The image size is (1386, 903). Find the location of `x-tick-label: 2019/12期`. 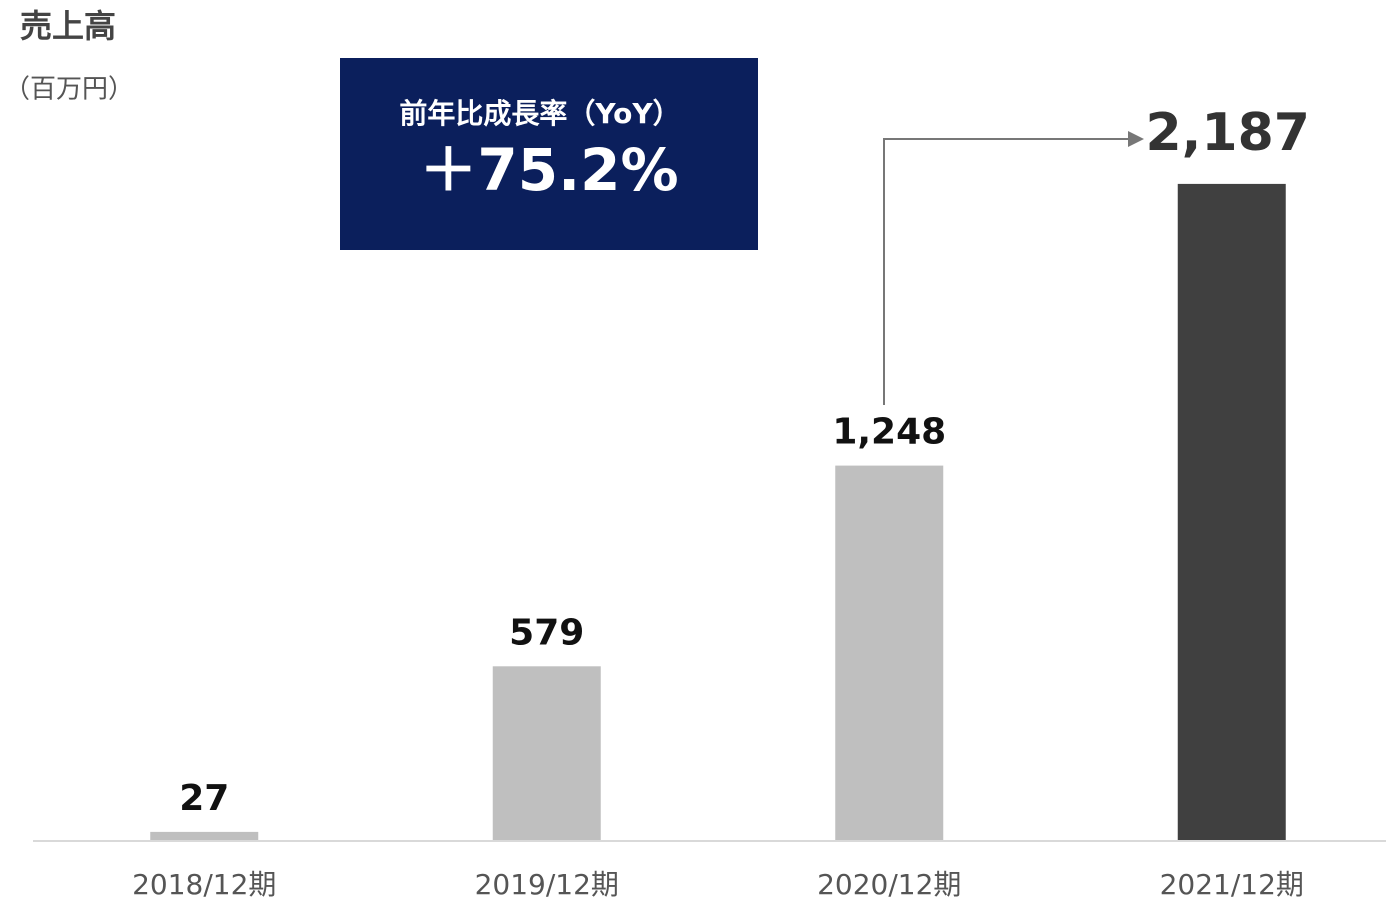

x-tick-label: 2019/12期 is located at coordinates (547, 884).